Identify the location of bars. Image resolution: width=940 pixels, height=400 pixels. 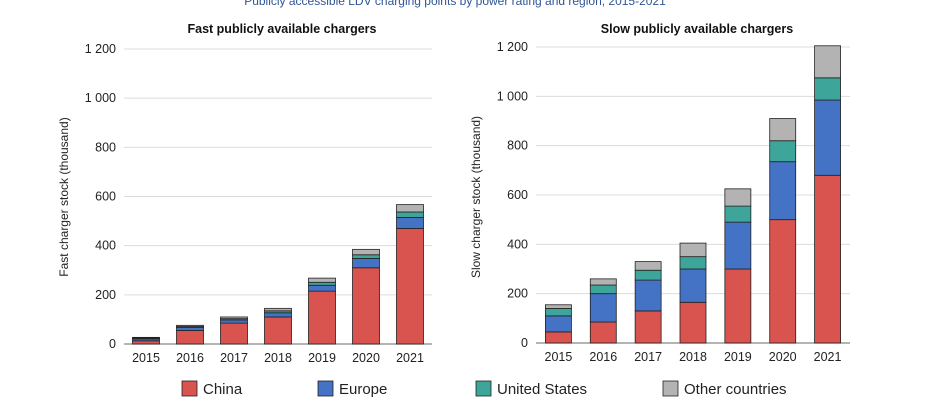
(278, 274).